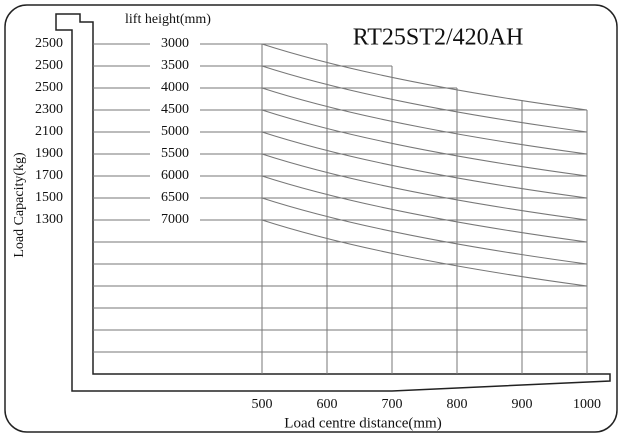 The height and width of the screenshot is (437, 623). Describe the element at coordinates (175, 87) in the screenshot. I see `lift-height-label: 4000` at that location.